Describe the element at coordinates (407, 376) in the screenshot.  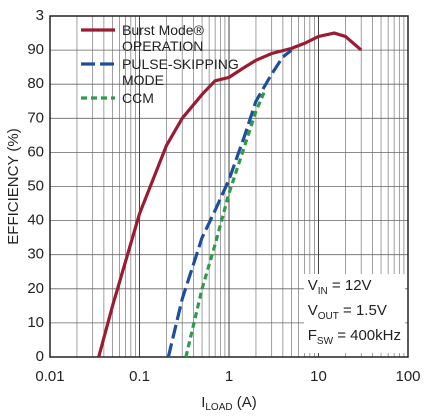
I see `x-tick-label: 100` at that location.